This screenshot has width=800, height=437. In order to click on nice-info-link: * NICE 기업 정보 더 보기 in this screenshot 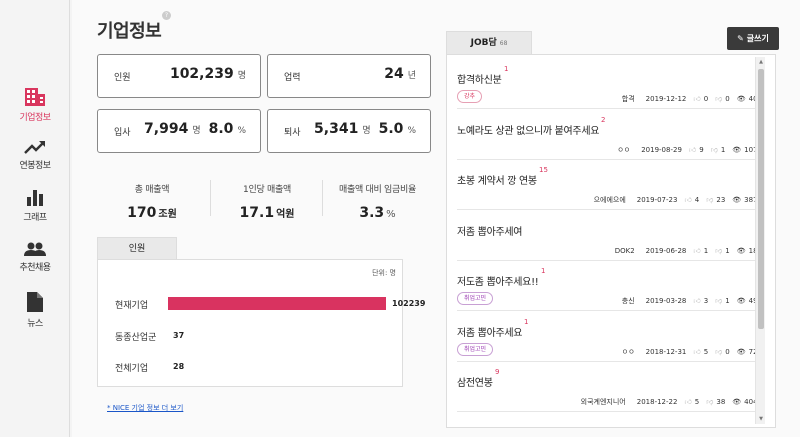, I will do `click(145, 408)`.